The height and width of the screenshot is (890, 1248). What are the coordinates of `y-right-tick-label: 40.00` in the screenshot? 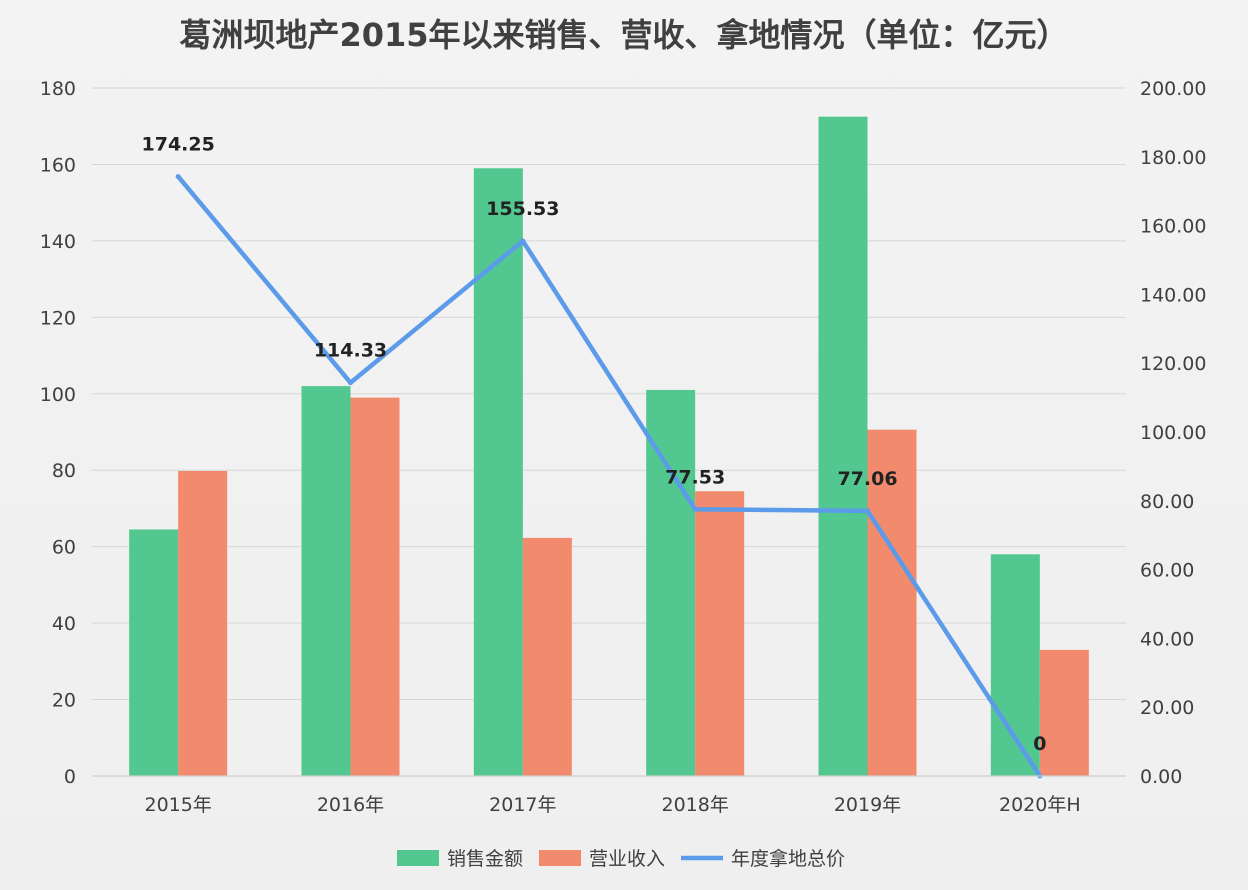 It's located at (1167, 639).